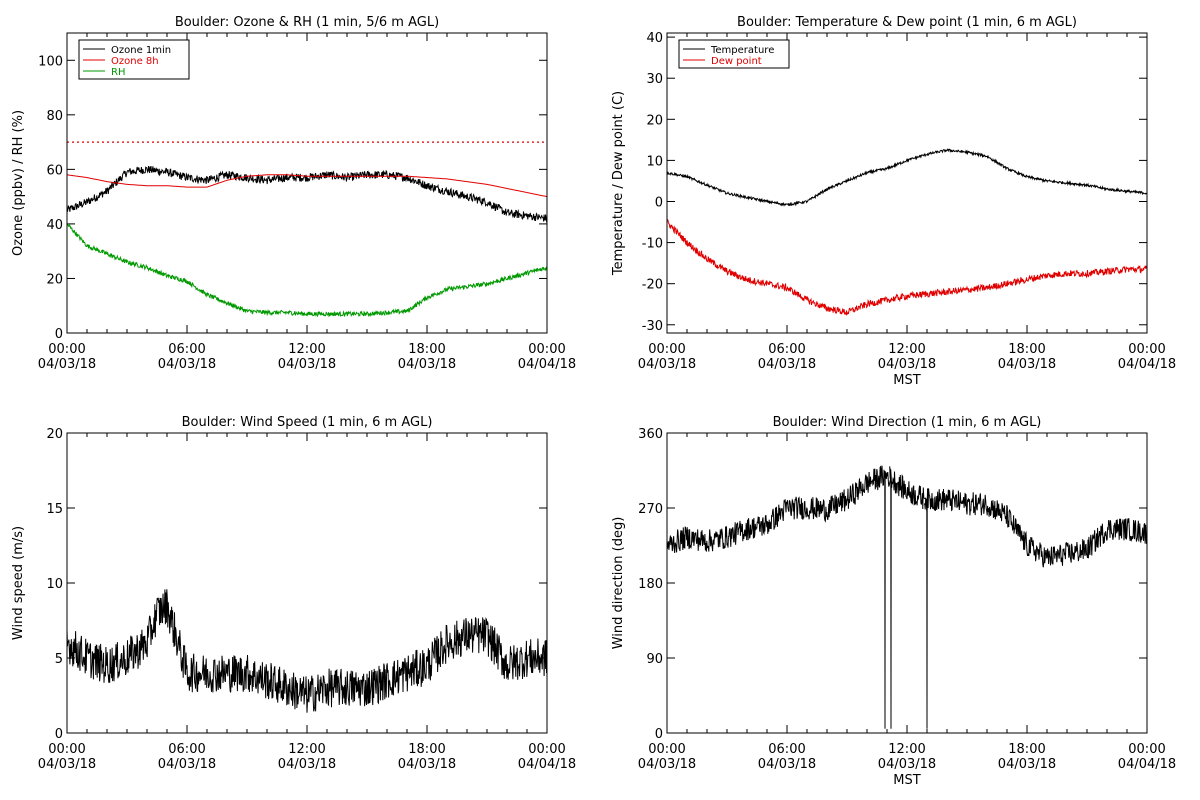  I want to click on legend-entry: Ozone 8h, so click(135, 61).